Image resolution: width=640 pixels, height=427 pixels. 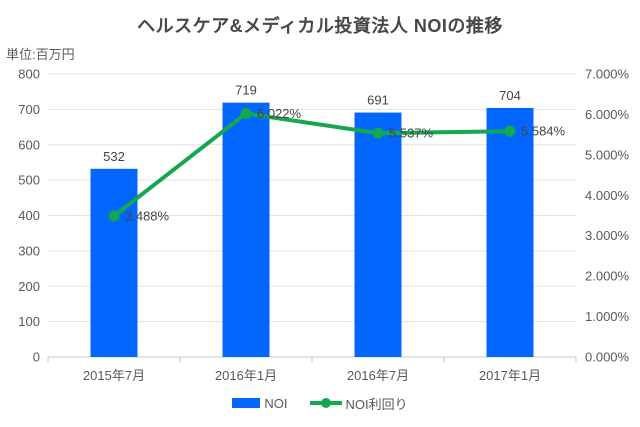 I want to click on right-axis-label: 6.000%, so click(x=607, y=114).